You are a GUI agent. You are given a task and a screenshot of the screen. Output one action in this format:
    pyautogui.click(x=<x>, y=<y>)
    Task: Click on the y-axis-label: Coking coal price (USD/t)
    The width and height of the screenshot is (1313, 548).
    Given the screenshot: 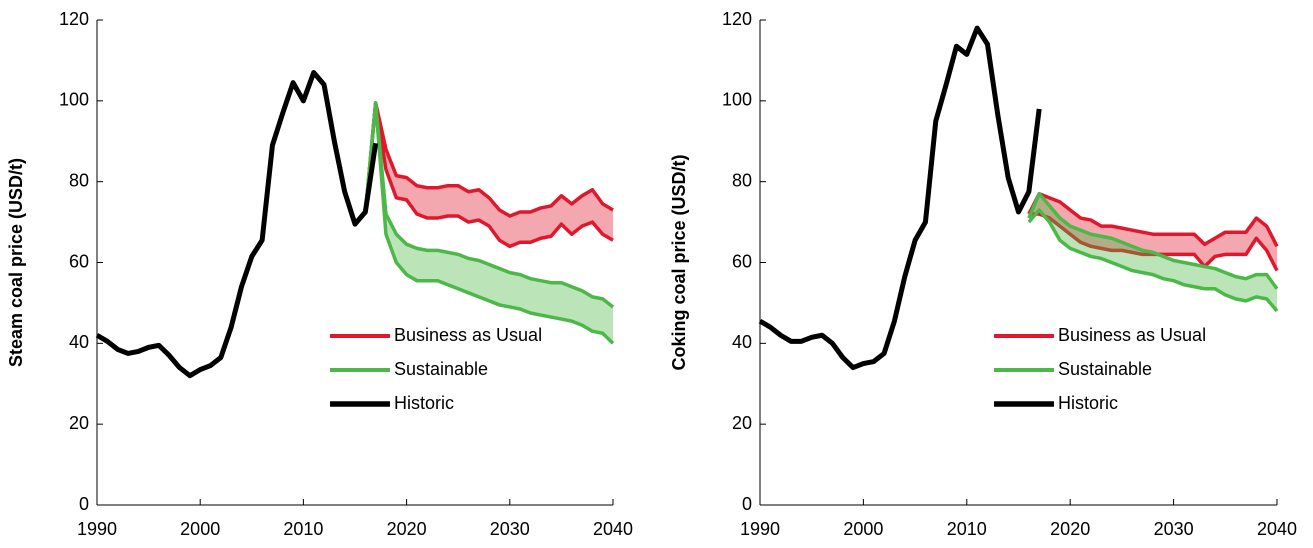 What is the action you would take?
    pyautogui.click(x=679, y=262)
    